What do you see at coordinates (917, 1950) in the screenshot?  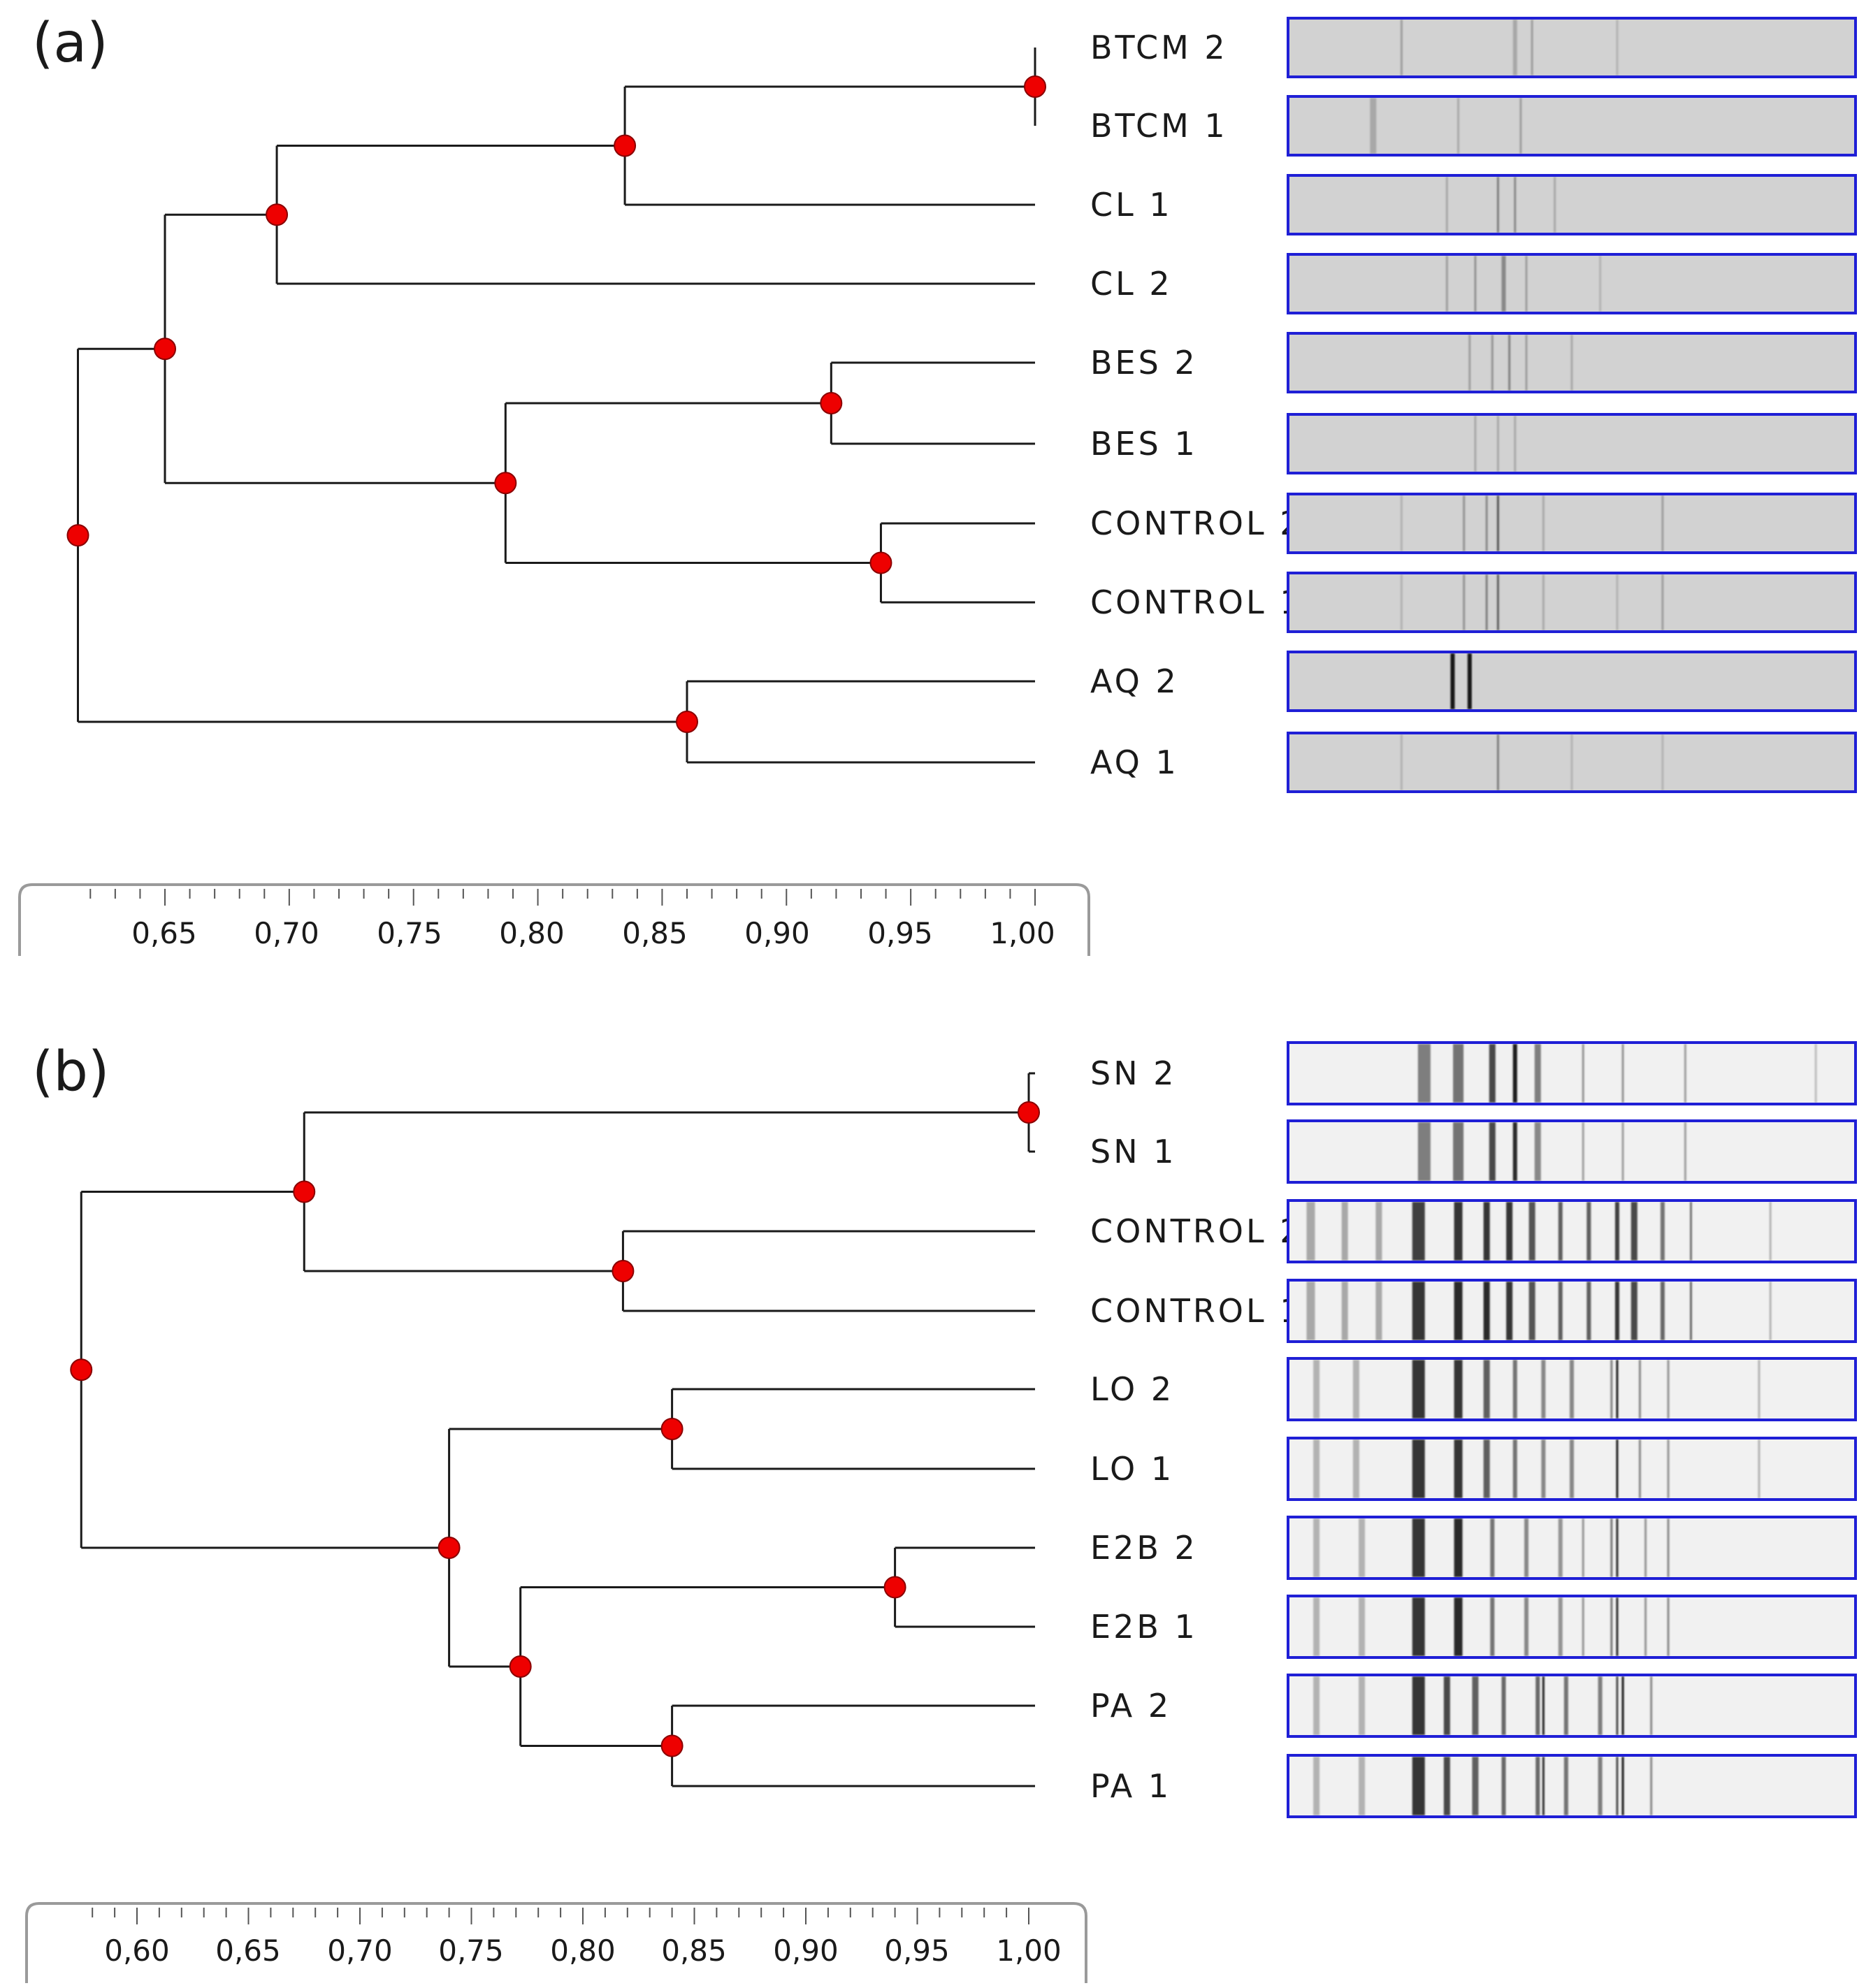 I see `axis-tick-label: 0,95` at bounding box center [917, 1950].